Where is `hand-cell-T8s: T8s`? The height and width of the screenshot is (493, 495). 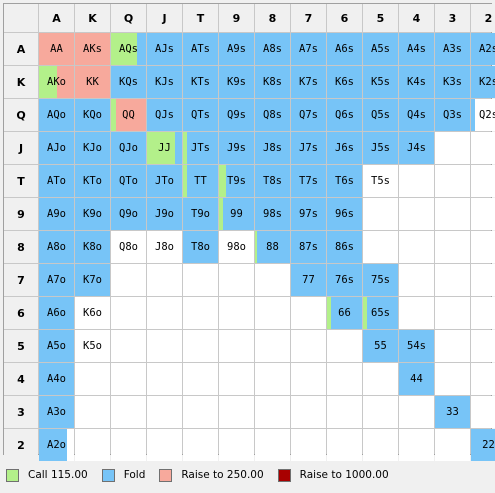 hand-cell-T8s: T8s is located at coordinates (272, 181).